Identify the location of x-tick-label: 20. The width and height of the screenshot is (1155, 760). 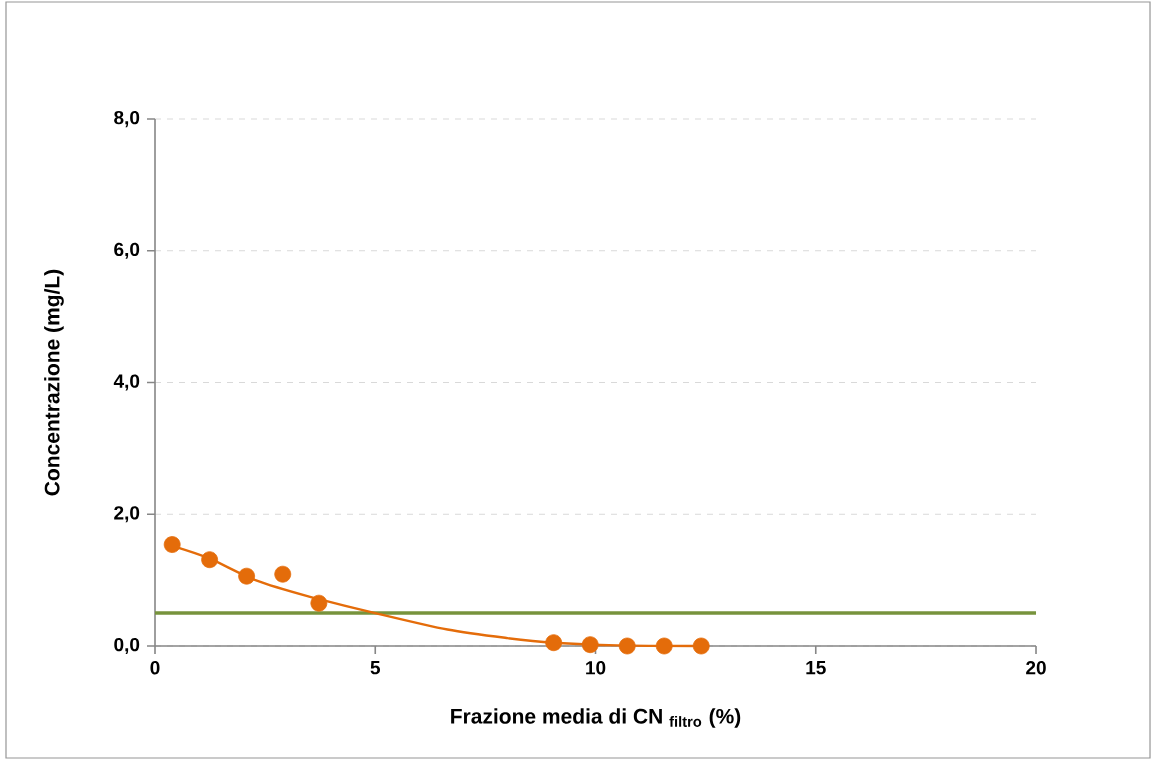
(1036, 668).